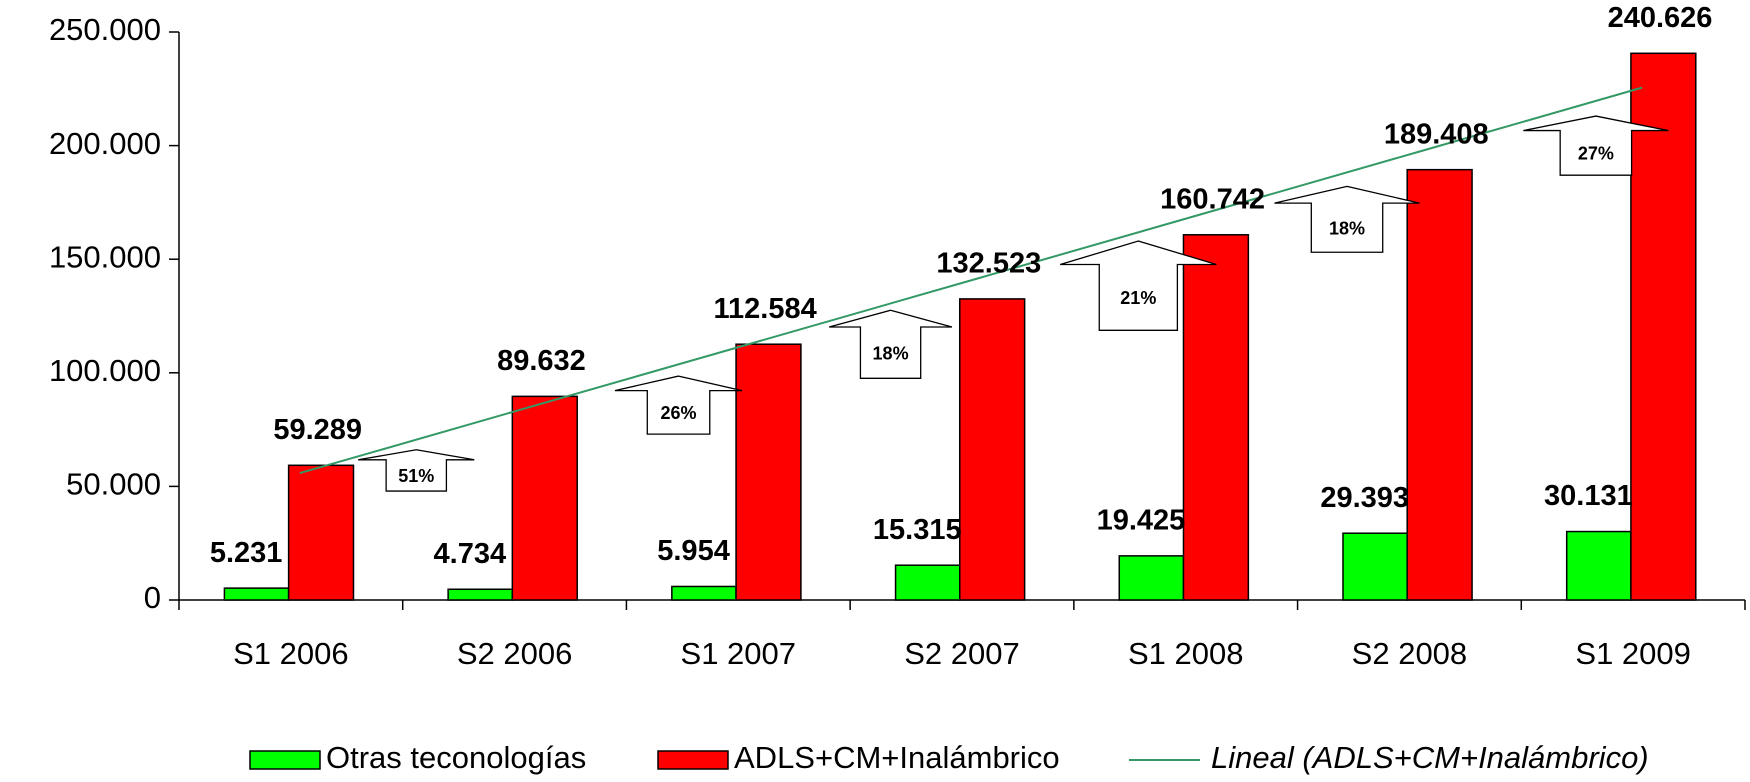 The image size is (1750, 782). What do you see at coordinates (541, 361) in the screenshot?
I see `value-label: 89.632` at bounding box center [541, 361].